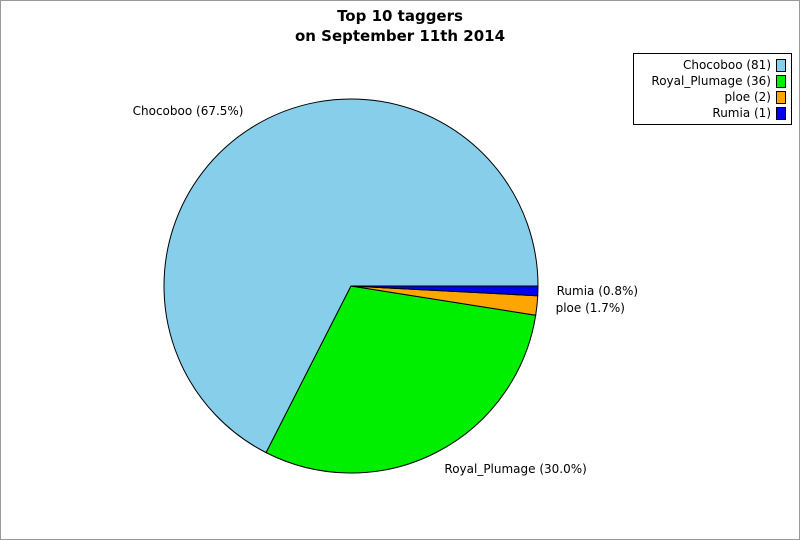 This screenshot has width=800, height=540. Describe the element at coordinates (400, 36) in the screenshot. I see `chart-title-line2: on September 11th 2014` at that location.